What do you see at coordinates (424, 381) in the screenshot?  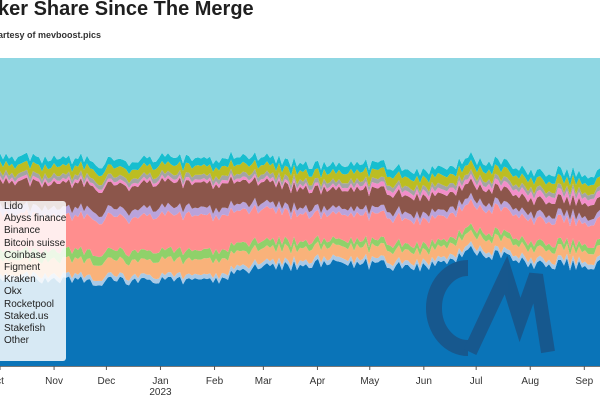 I see `x-tick-label-jun: Jun` at bounding box center [424, 381].